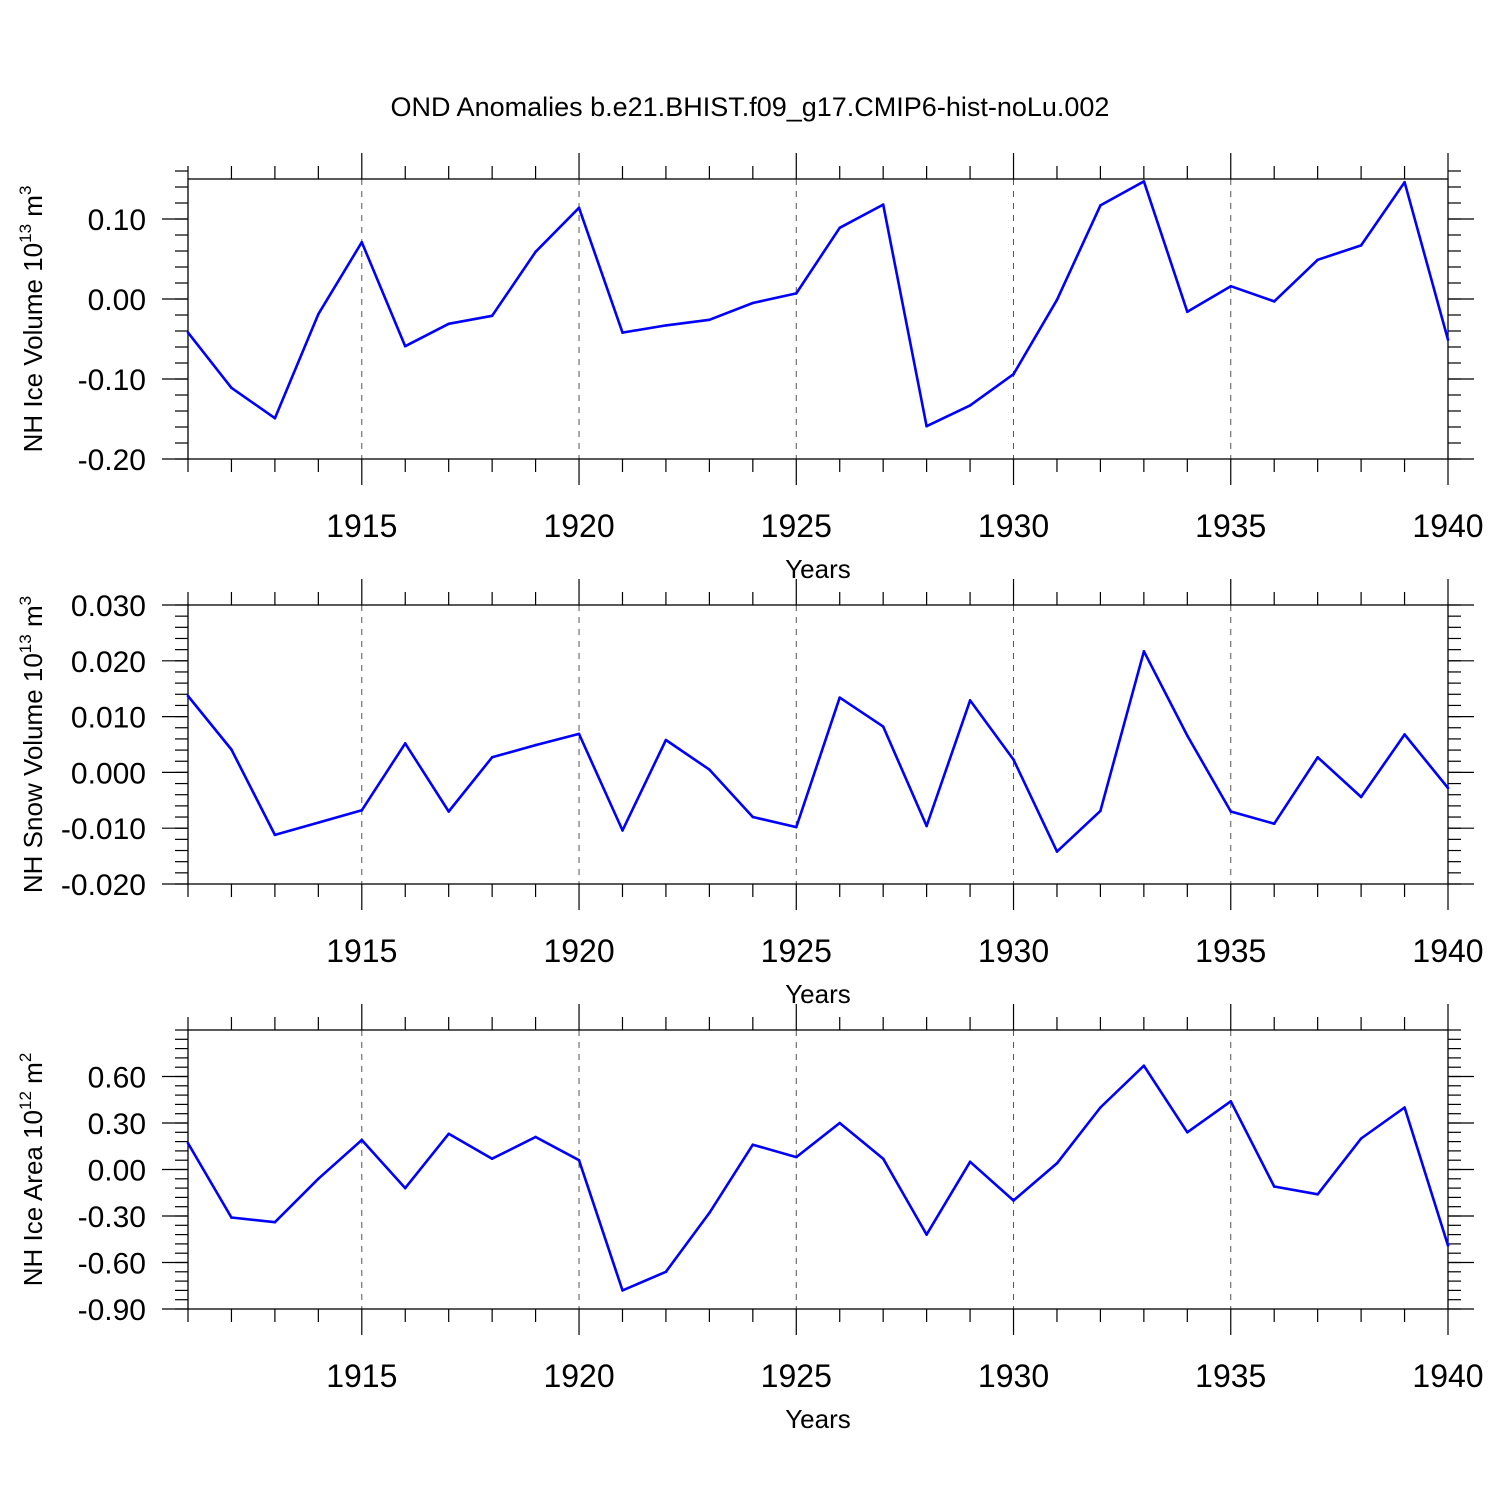 The image size is (1500, 1500). Describe the element at coordinates (103, 885) in the screenshot. I see `y-tick-label: -0.020` at that location.